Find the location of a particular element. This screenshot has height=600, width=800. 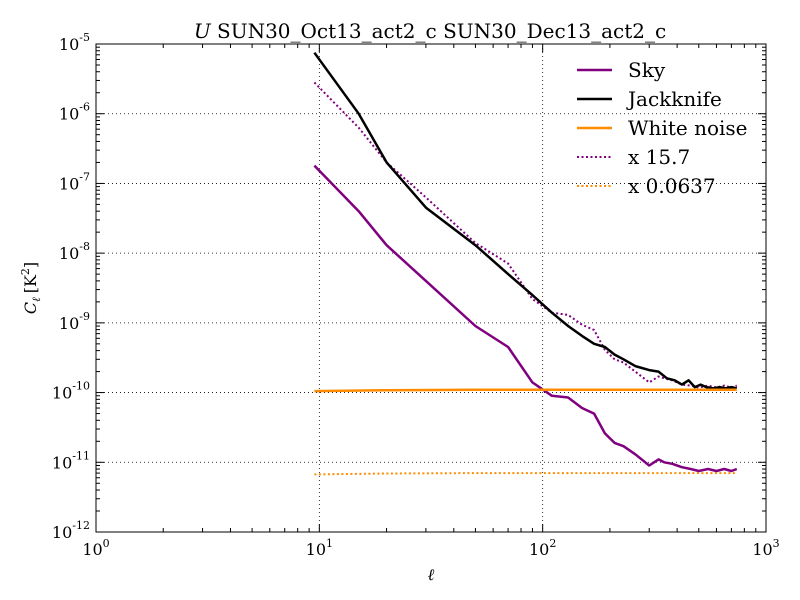

chart-title: U SUN30_Oct13_act2_c SUN30_Dec13_act2_c is located at coordinates (430, 31).